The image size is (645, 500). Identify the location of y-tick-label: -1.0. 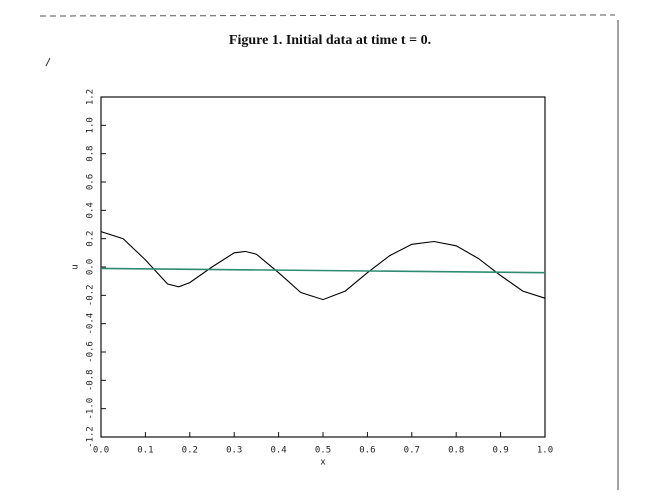
(91, 409).